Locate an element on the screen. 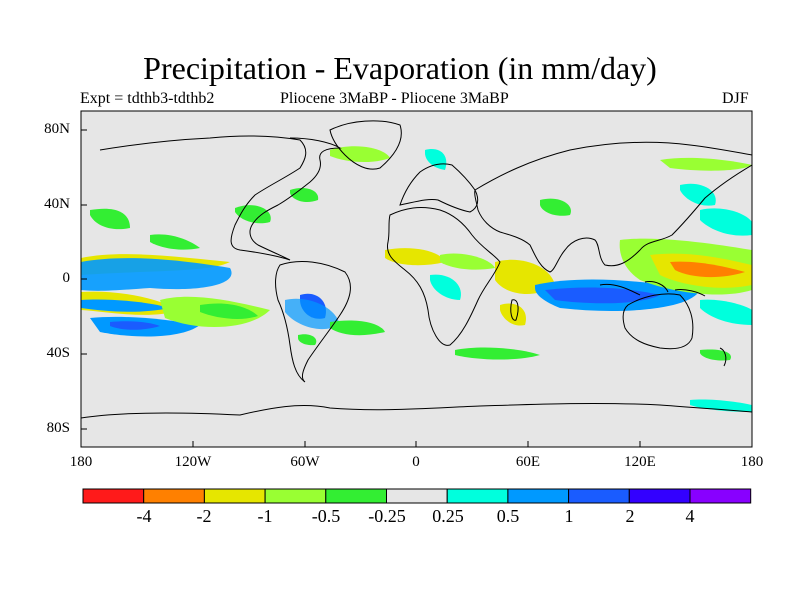 Image resolution: width=800 pixels, height=600 pixels. period-label: Pliocene 3MaBP - Pliocene 3MaBP is located at coordinates (394, 98).